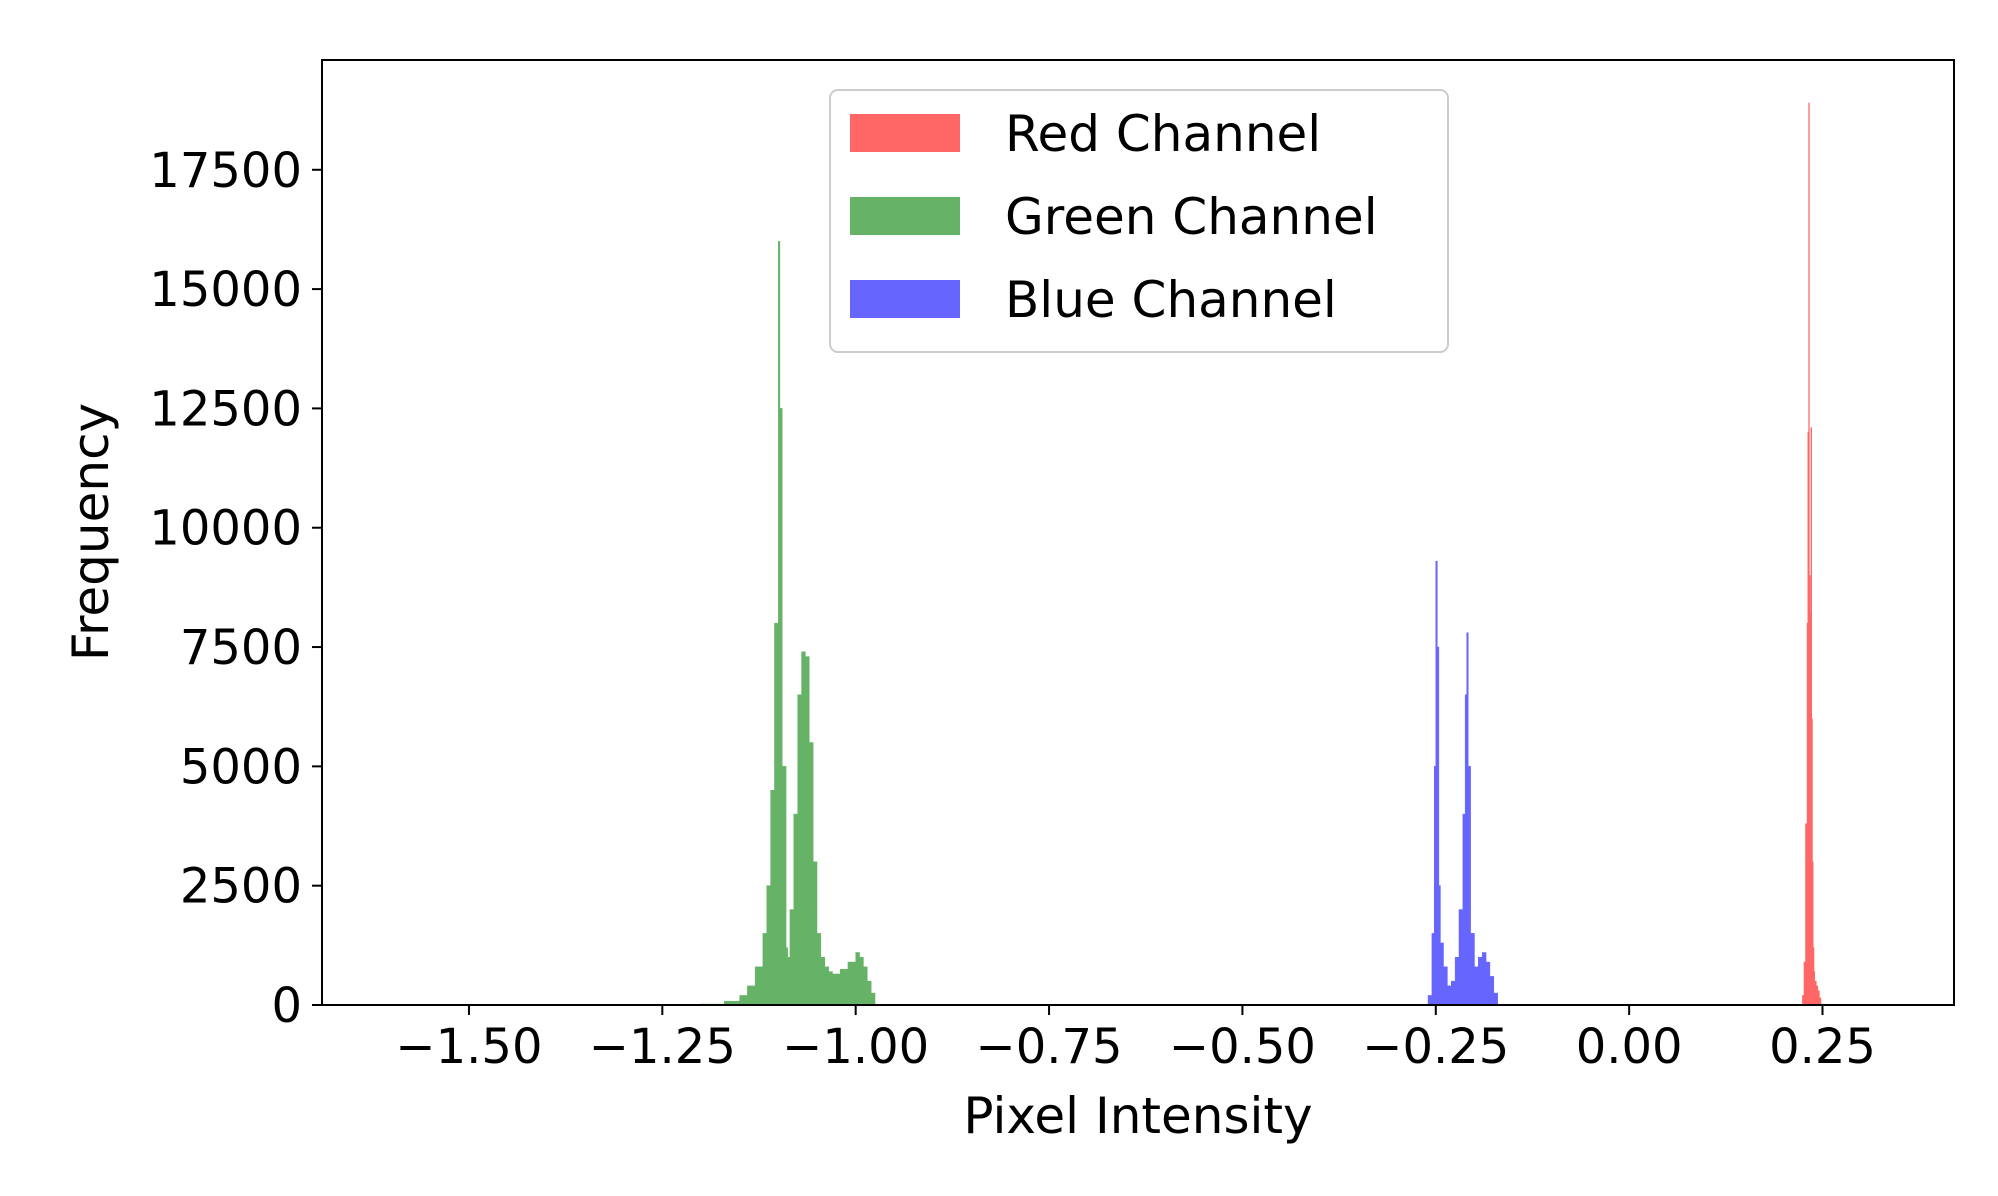 This screenshot has width=1998, height=1196. I want to click on legend-box, so click(1139, 221).